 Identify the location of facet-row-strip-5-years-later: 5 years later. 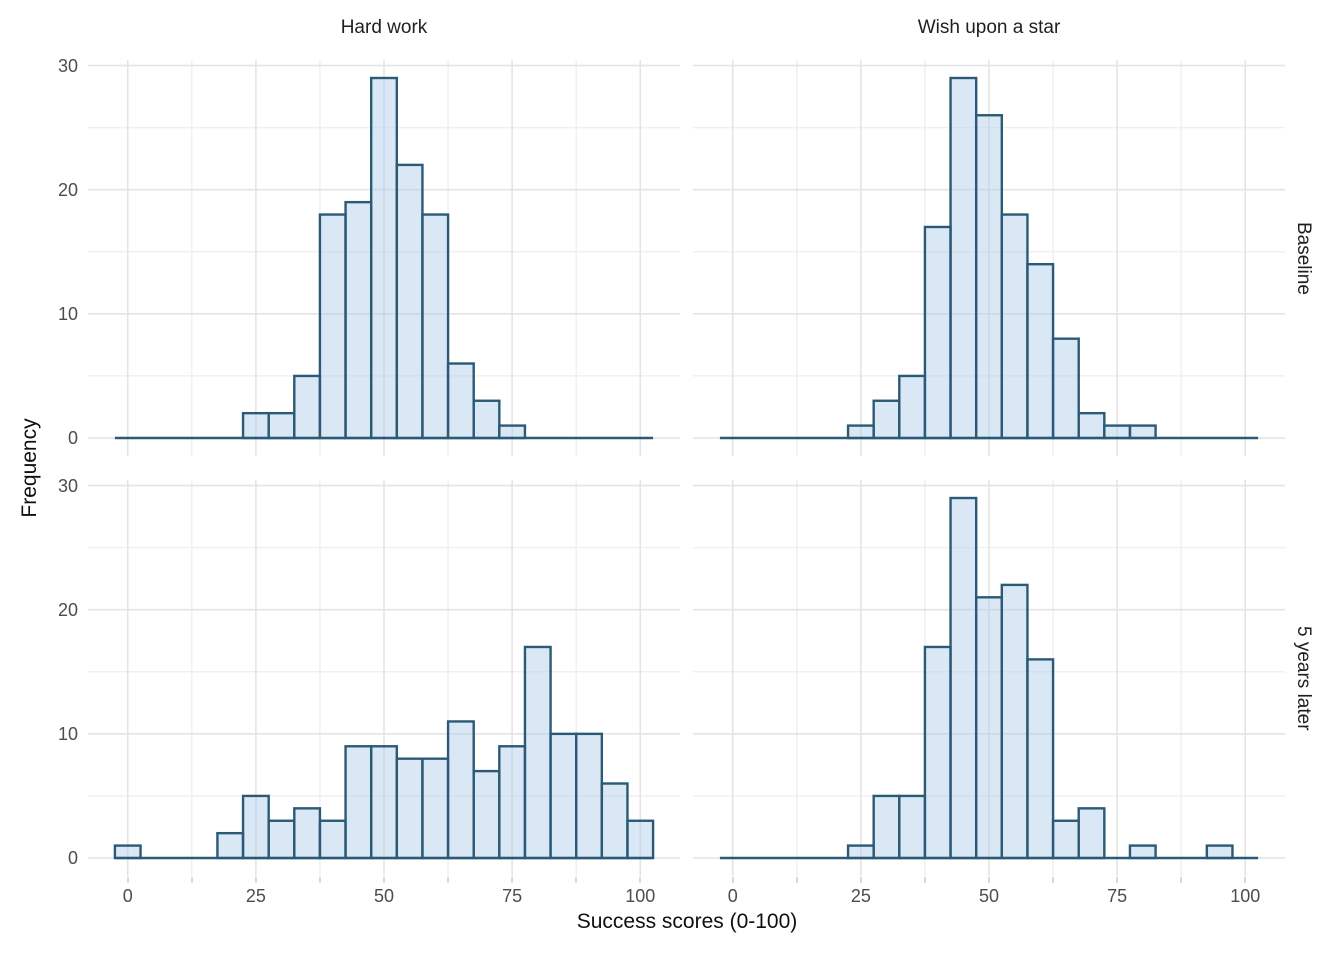
(1303, 678).